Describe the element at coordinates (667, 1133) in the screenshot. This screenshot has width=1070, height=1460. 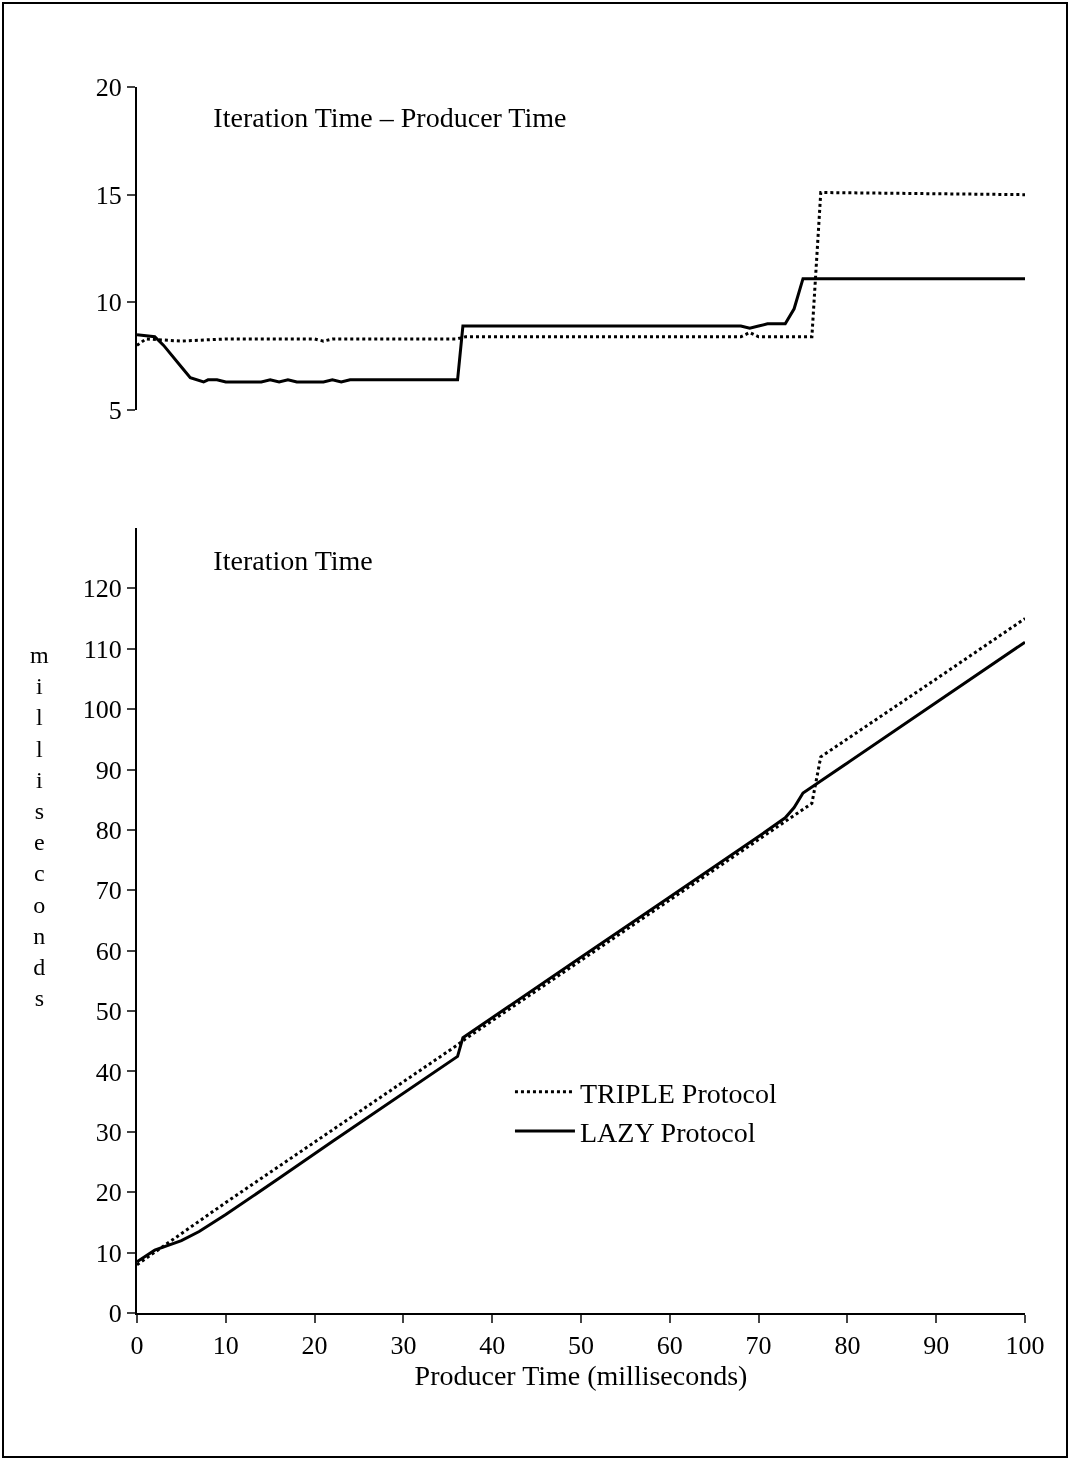
I see `legend-label: LAZY Protocol` at that location.